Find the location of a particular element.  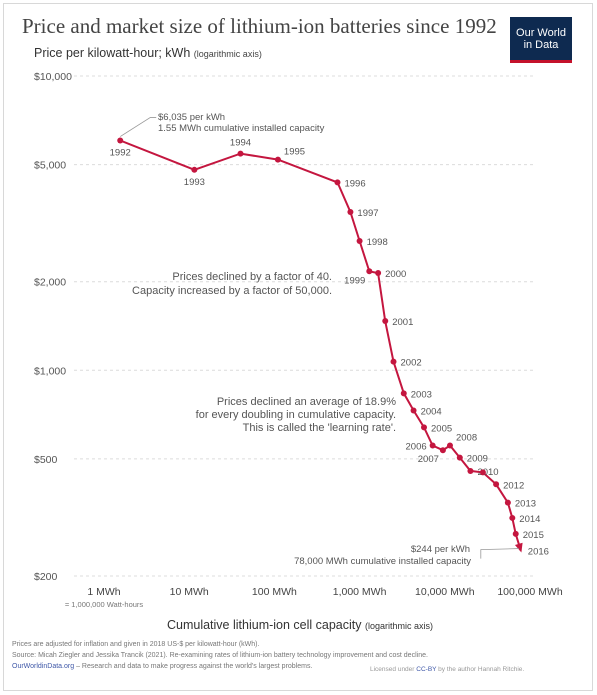

data-point-2009 is located at coordinates (459, 457).